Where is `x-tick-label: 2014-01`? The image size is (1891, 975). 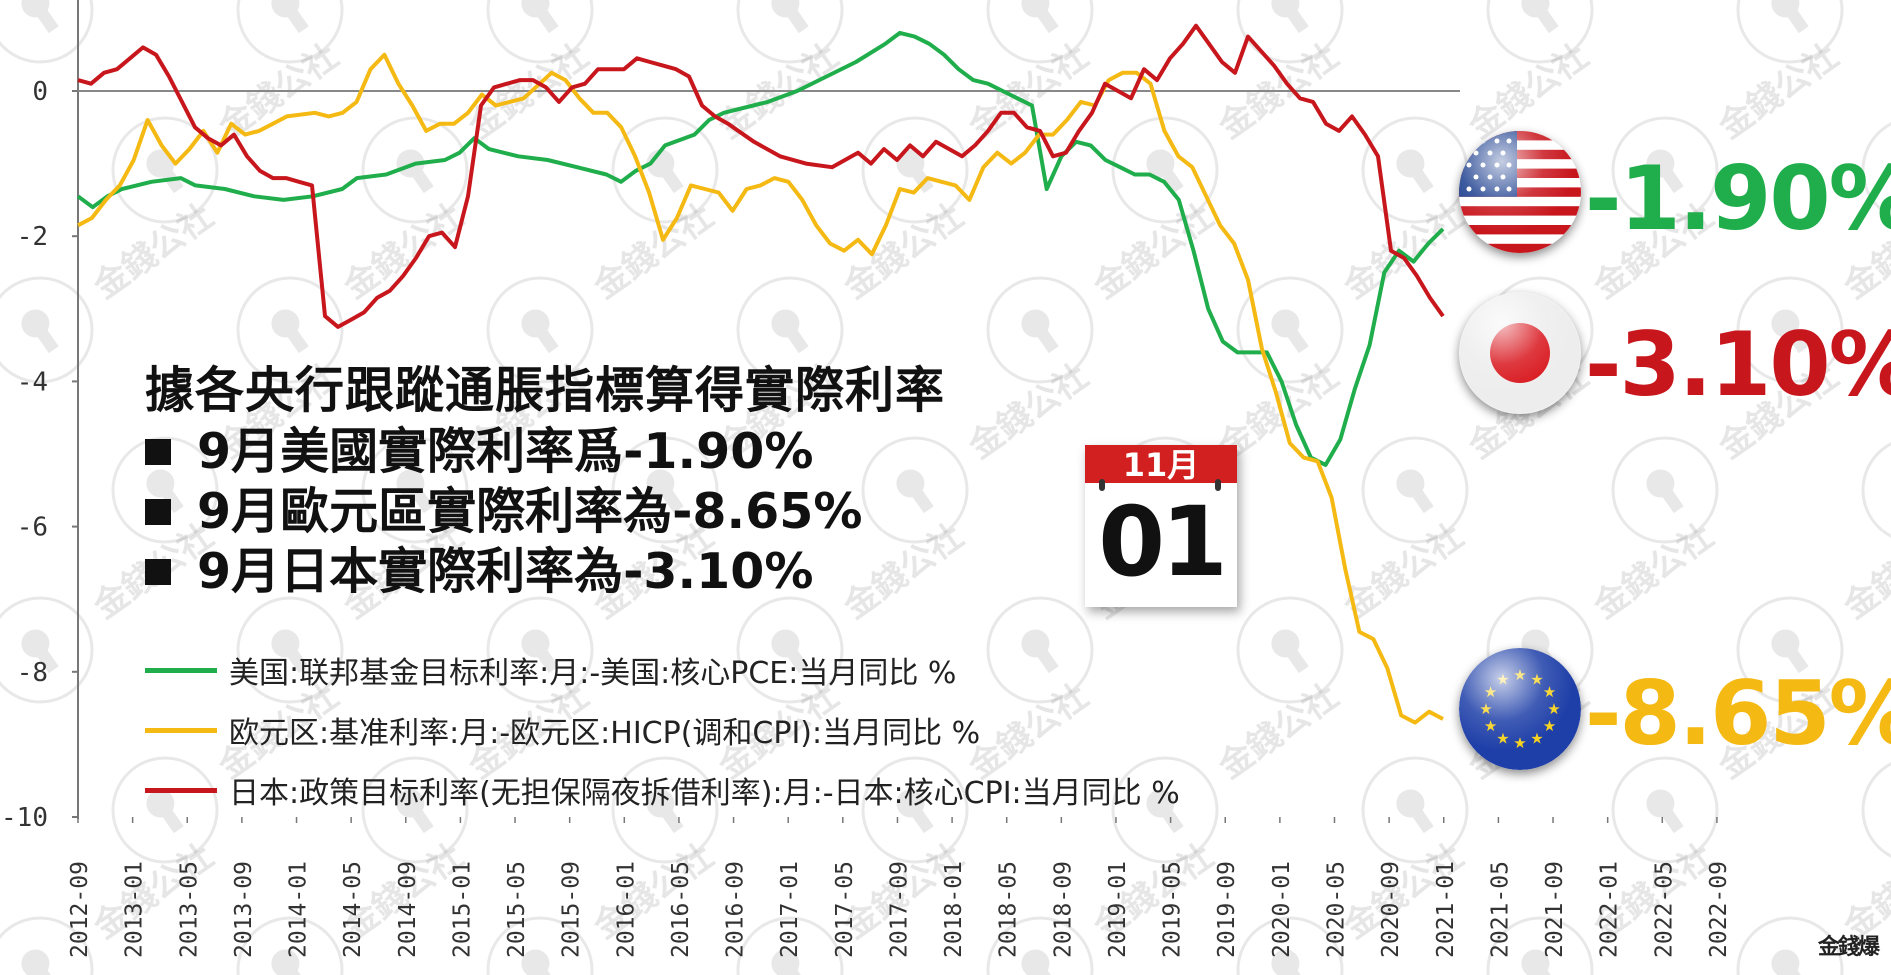
x-tick-label: 2014-01 is located at coordinates (299, 909).